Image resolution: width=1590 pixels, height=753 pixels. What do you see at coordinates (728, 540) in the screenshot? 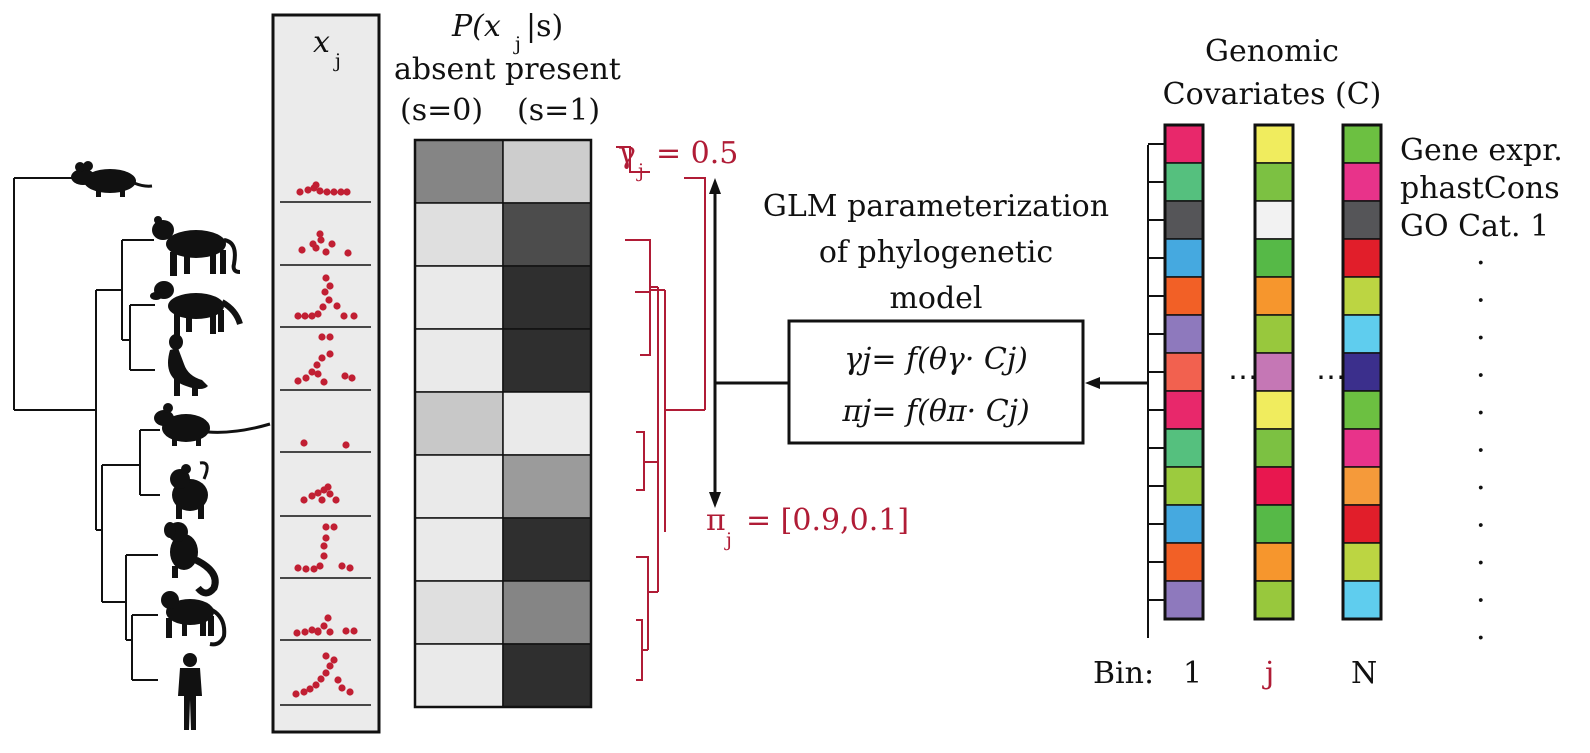
I see `pi-sub: j` at bounding box center [728, 540].